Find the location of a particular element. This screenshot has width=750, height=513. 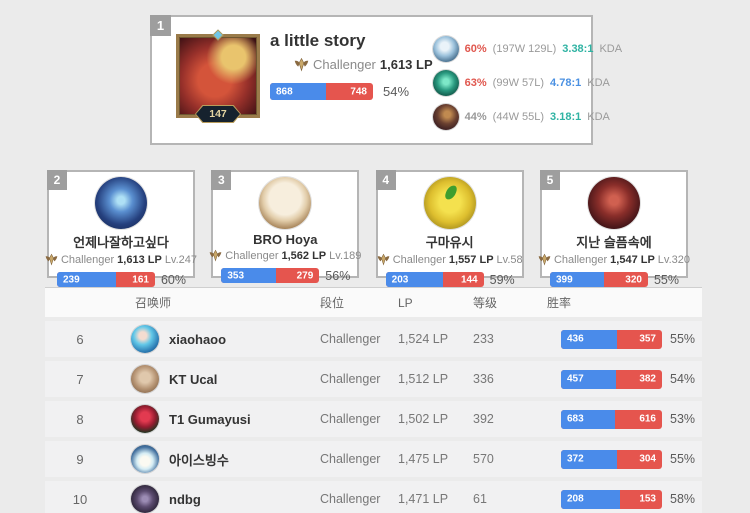

winrate-value: 54% is located at coordinates (396, 91).